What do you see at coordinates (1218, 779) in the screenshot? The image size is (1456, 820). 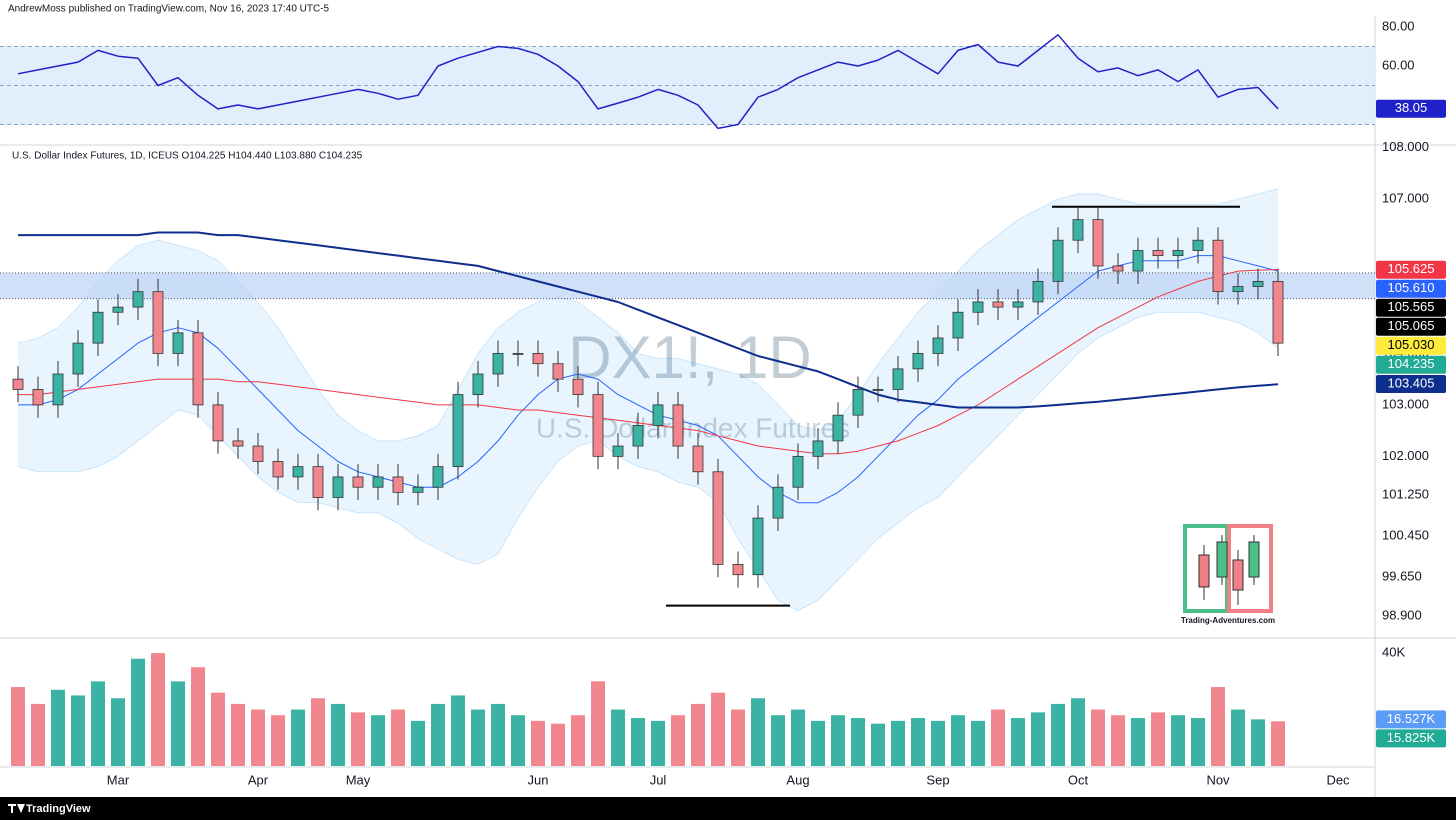 I see `x-tick-label: Nov` at bounding box center [1218, 779].